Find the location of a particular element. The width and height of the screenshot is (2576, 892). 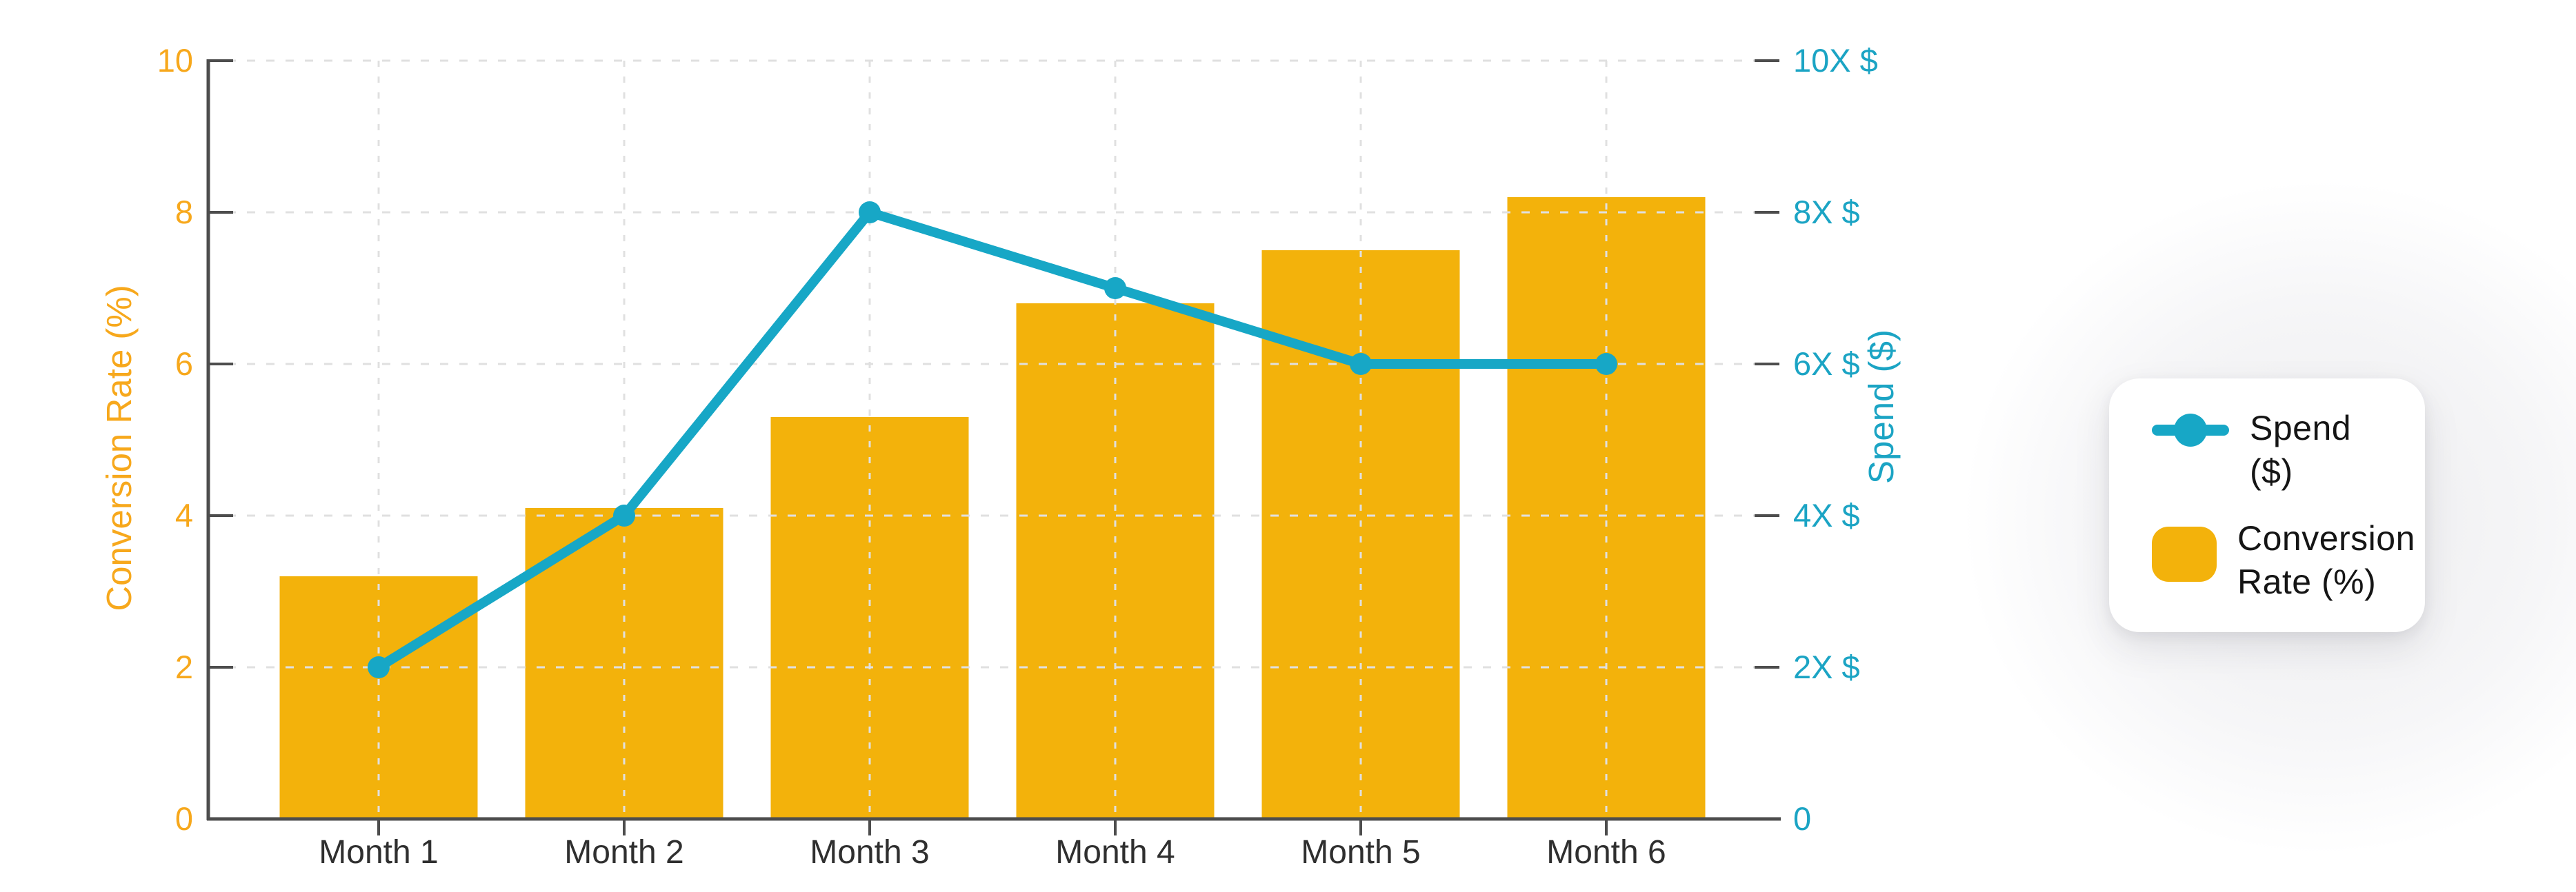

x-axis-tick-label: Month 4 is located at coordinates (1115, 853).